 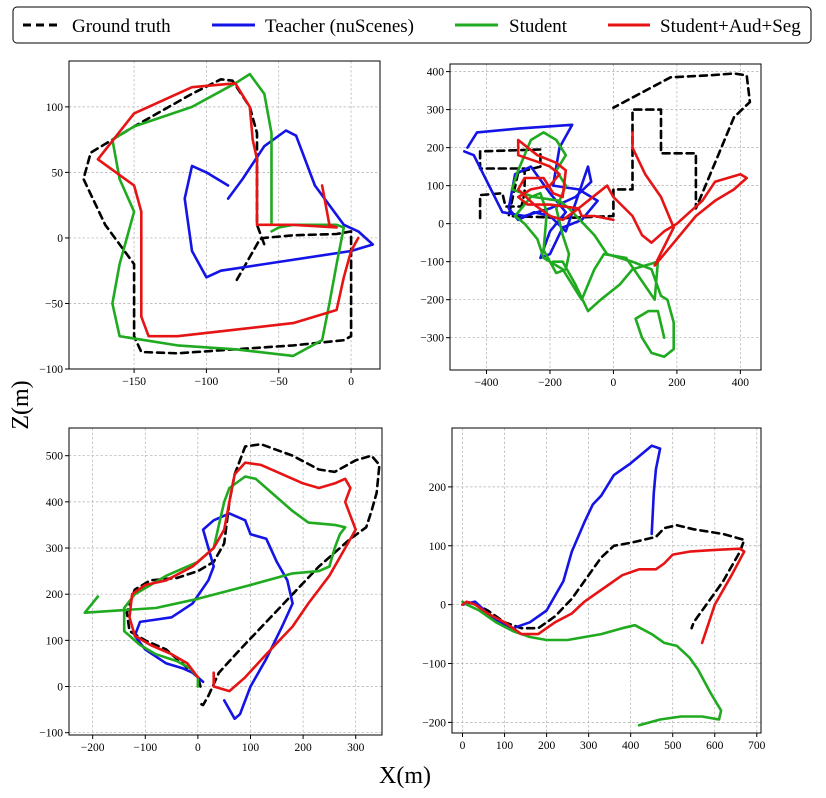 What do you see at coordinates (757, 746) in the screenshot?
I see `x-tick-label: 700` at bounding box center [757, 746].